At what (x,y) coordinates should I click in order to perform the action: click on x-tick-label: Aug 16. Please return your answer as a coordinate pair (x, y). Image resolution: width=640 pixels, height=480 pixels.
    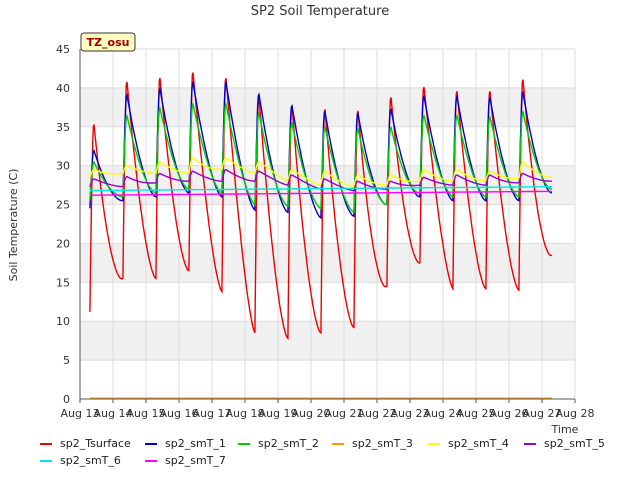
    Looking at the image, I should click on (179, 413).